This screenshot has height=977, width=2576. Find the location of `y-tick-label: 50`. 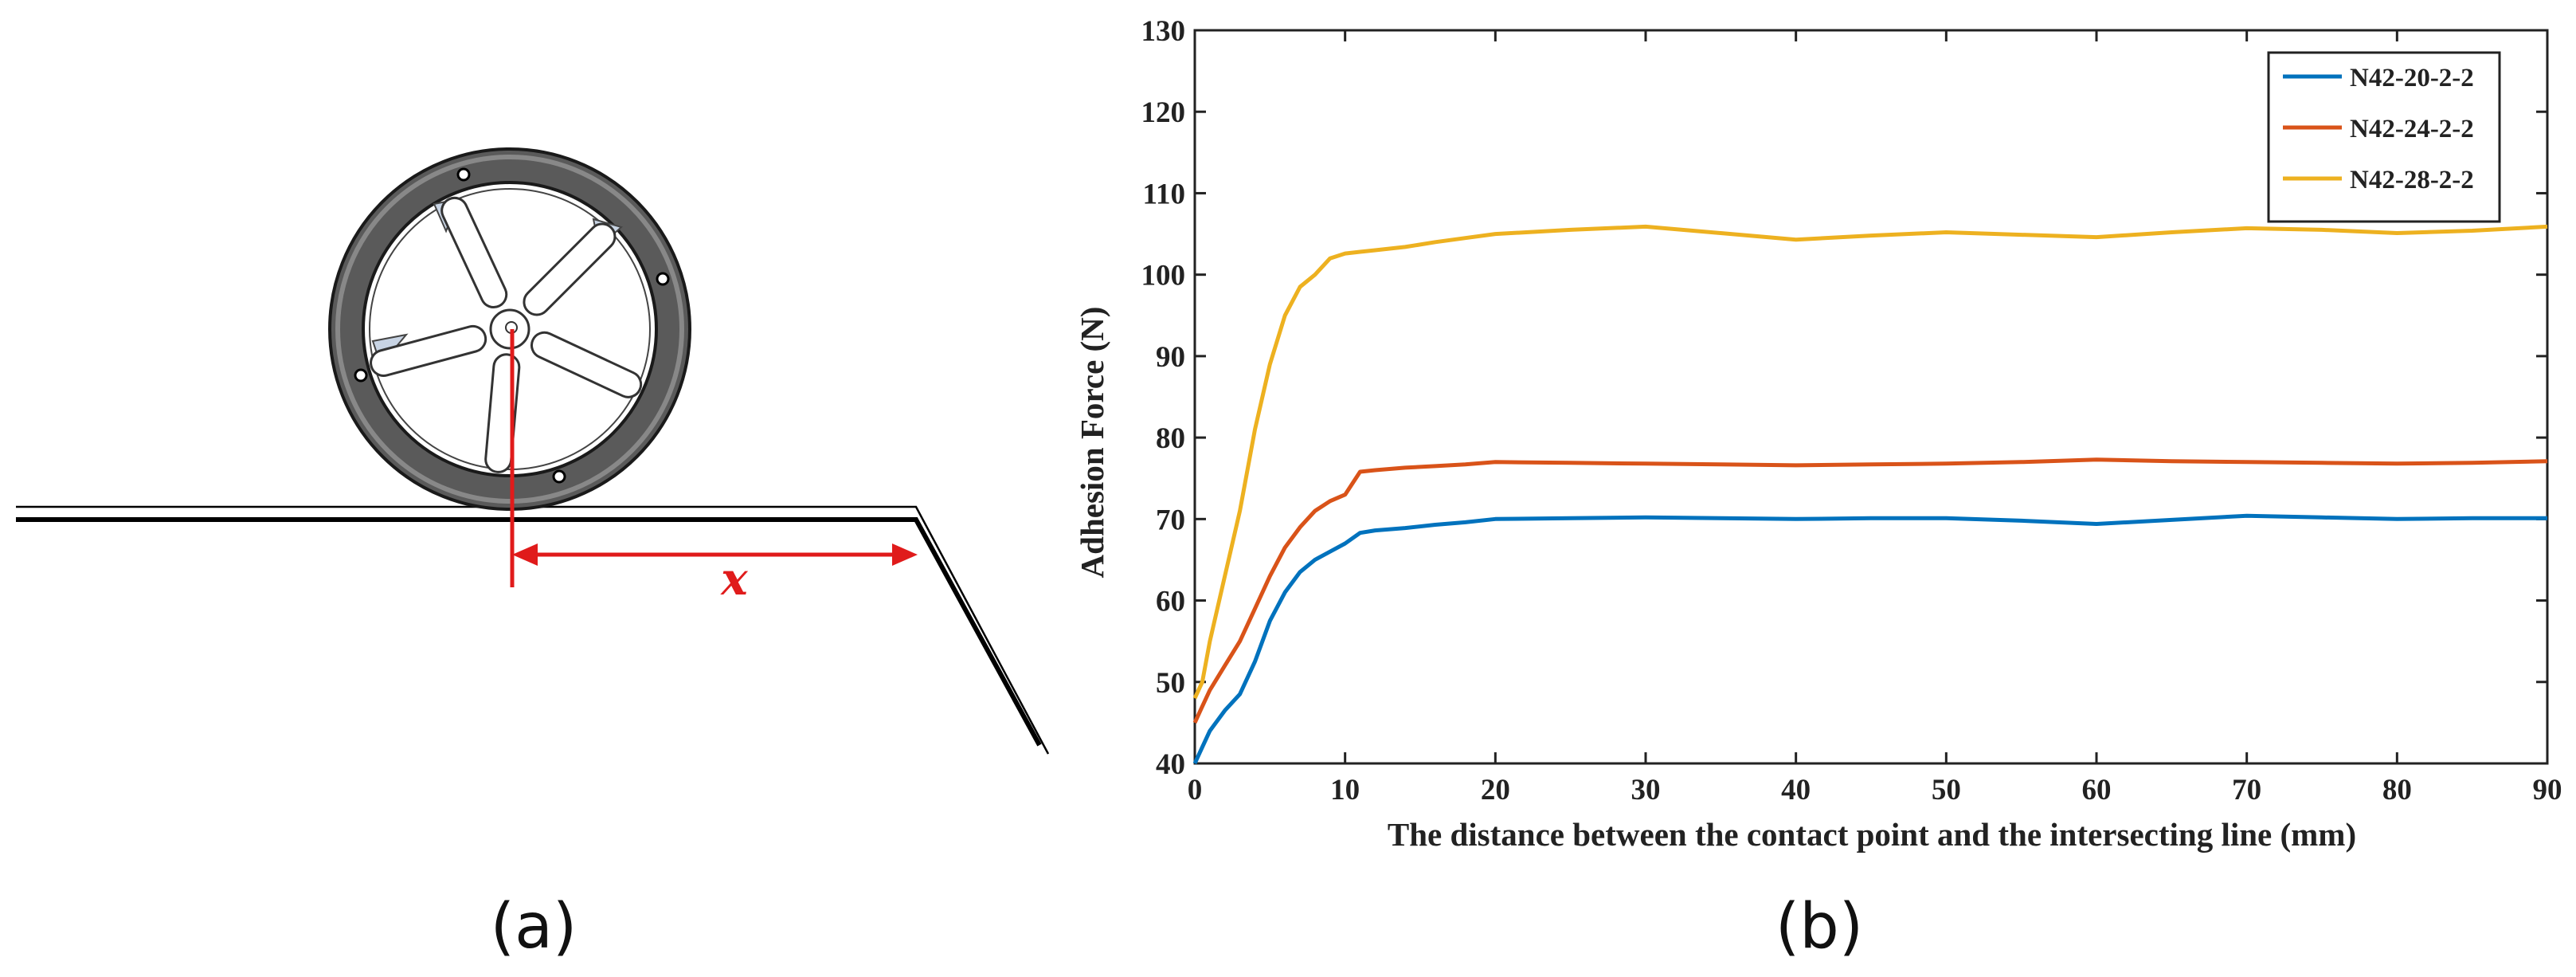

y-tick-label: 50 is located at coordinates (1170, 683).